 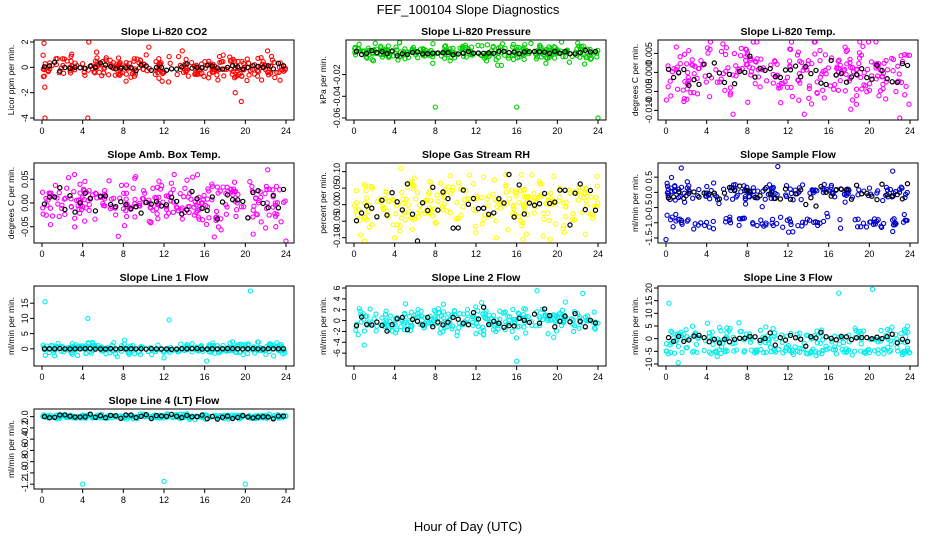 I want to click on panel-title: Slope Gas Stream RH, so click(x=476, y=155).